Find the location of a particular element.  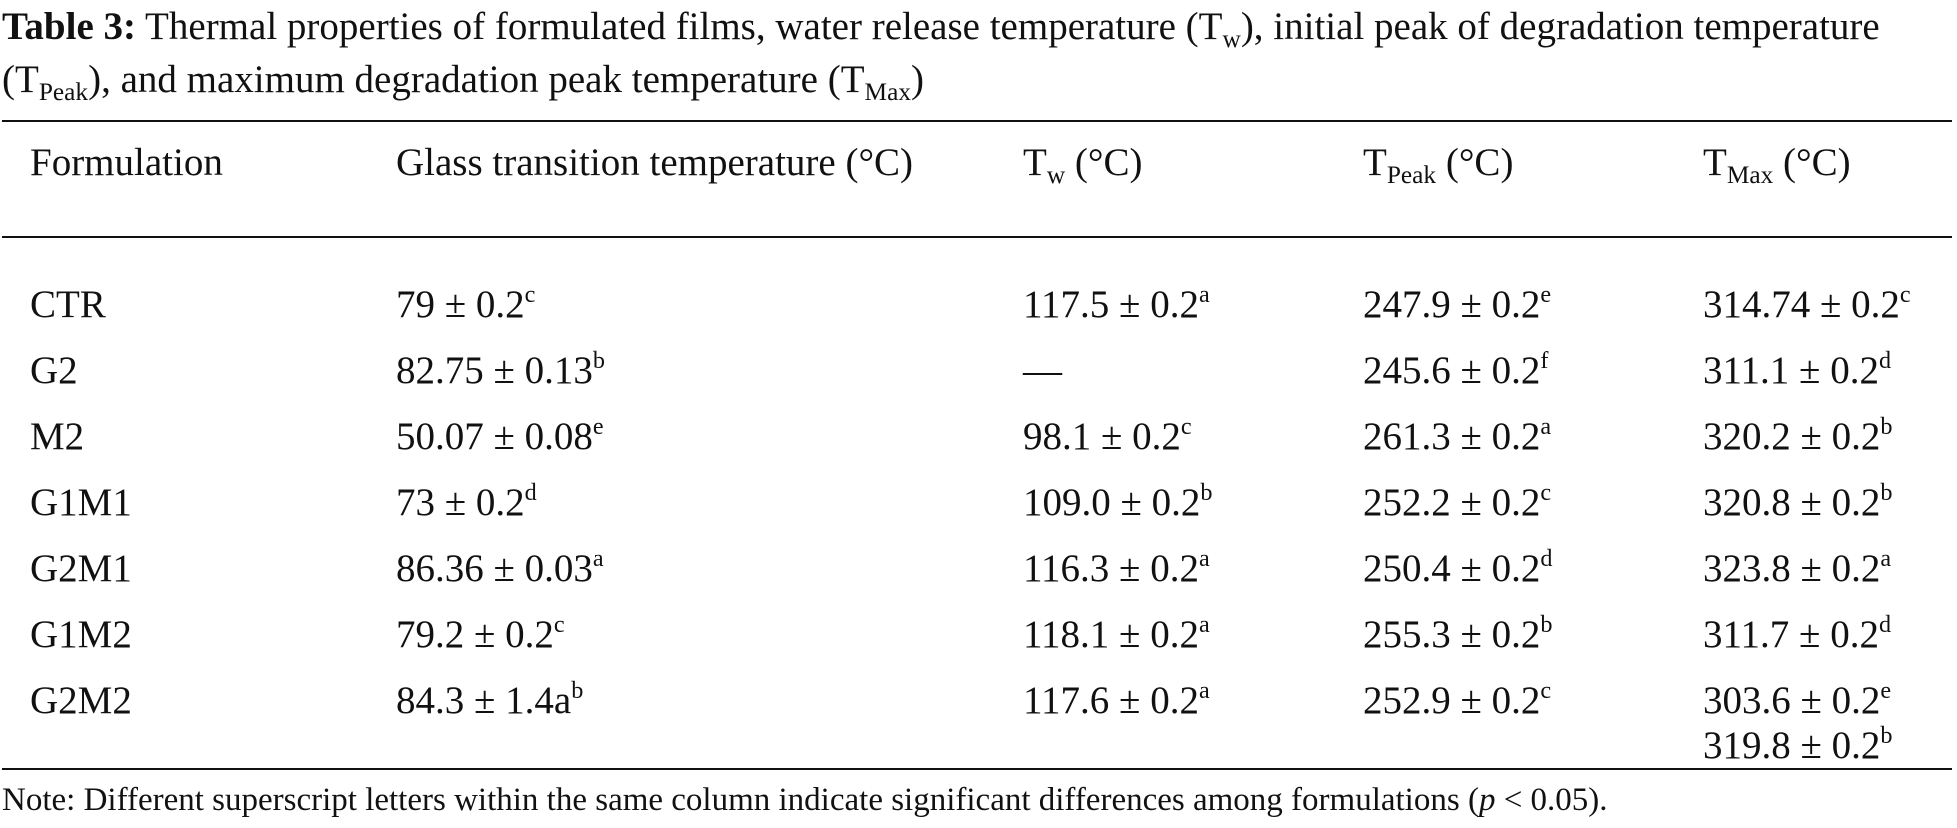

cell-tmax-line: 320.8 ± 0.2b is located at coordinates (1827, 502).